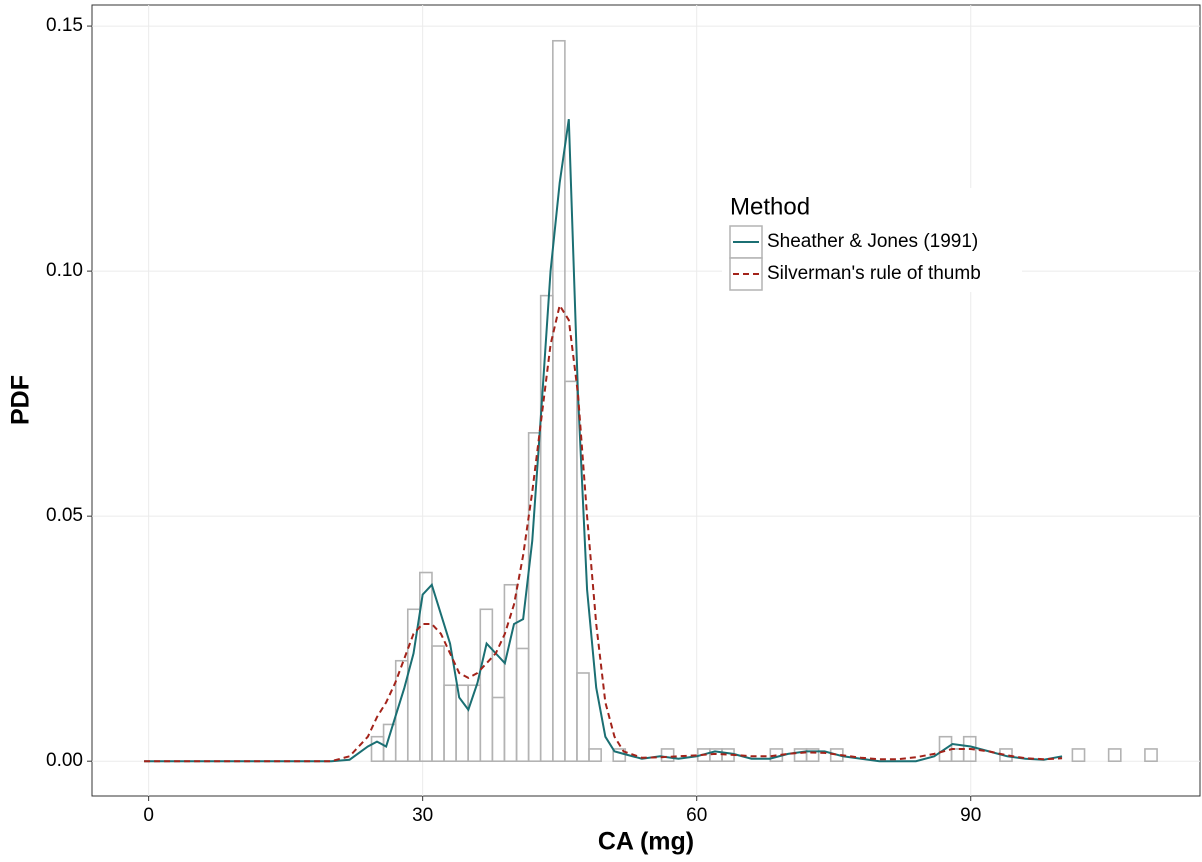 The width and height of the screenshot is (1202, 862). What do you see at coordinates (64, 270) in the screenshot?
I see `y-tick-label: 0.10` at bounding box center [64, 270].